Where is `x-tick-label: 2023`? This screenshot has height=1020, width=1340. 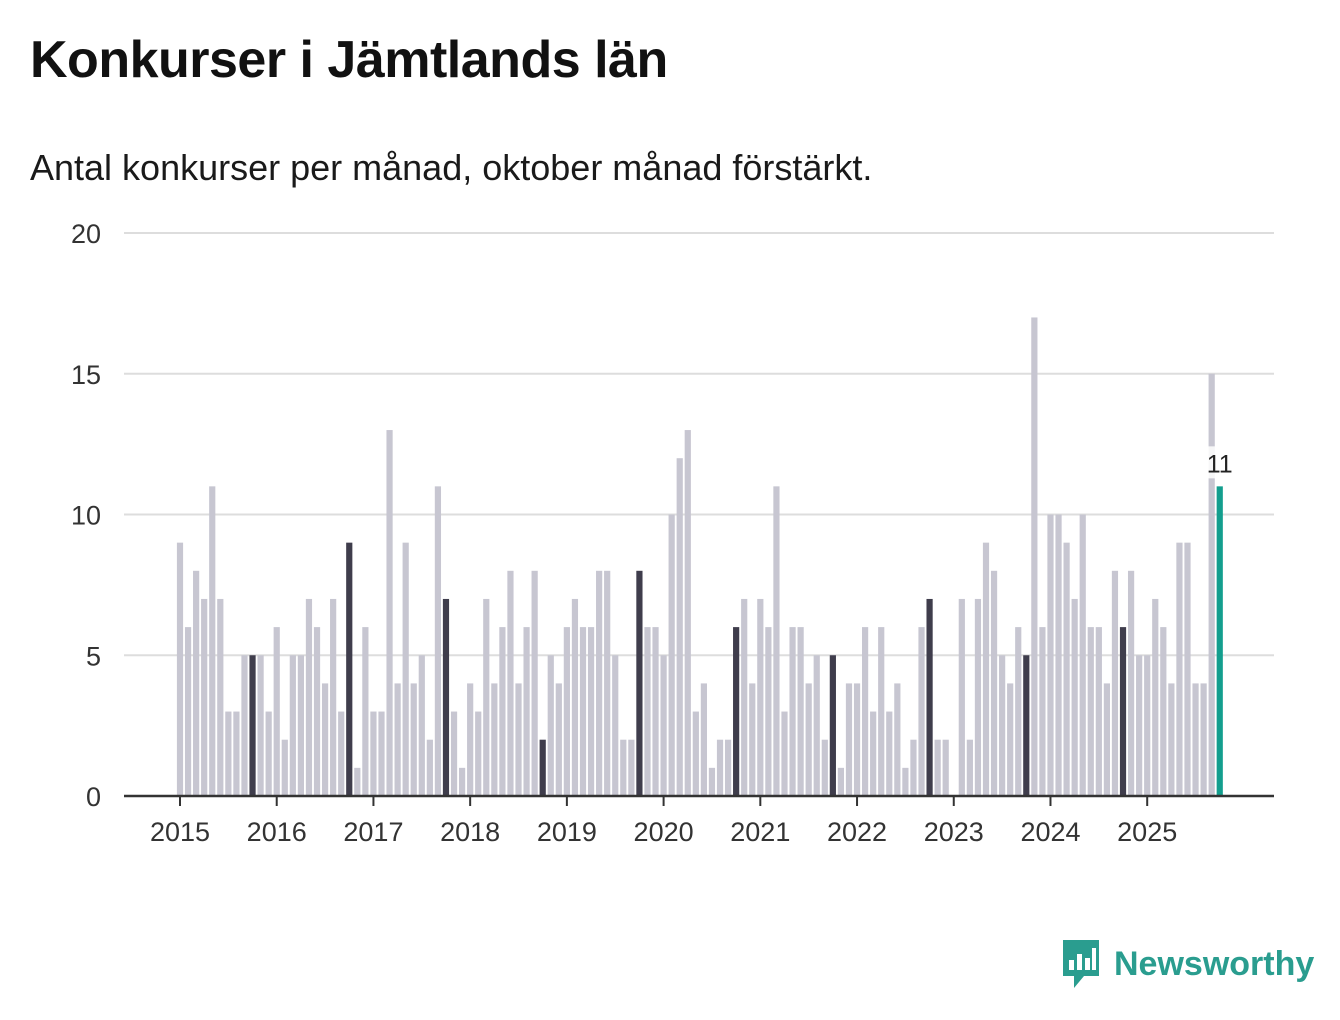
x-tick-label: 2023 is located at coordinates (954, 832).